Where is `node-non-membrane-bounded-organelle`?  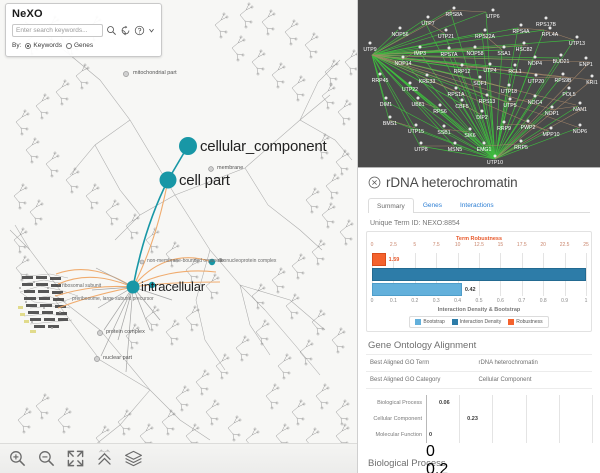
node-non-membrane-bounded-organelle is located at coordinates (142, 262).